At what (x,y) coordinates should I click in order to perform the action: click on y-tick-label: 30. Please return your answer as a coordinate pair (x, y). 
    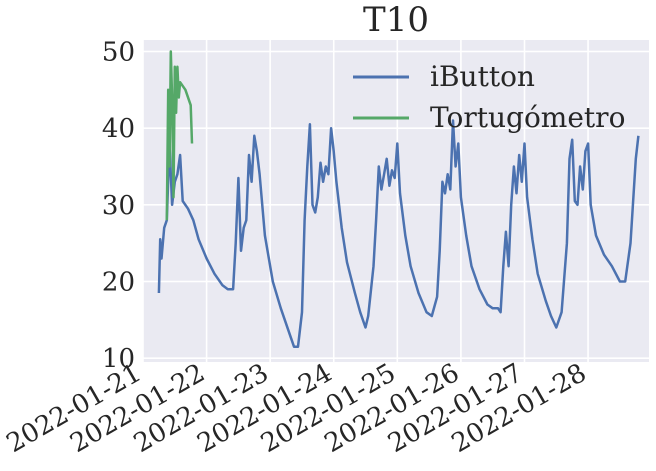
    Looking at the image, I should click on (118, 206).